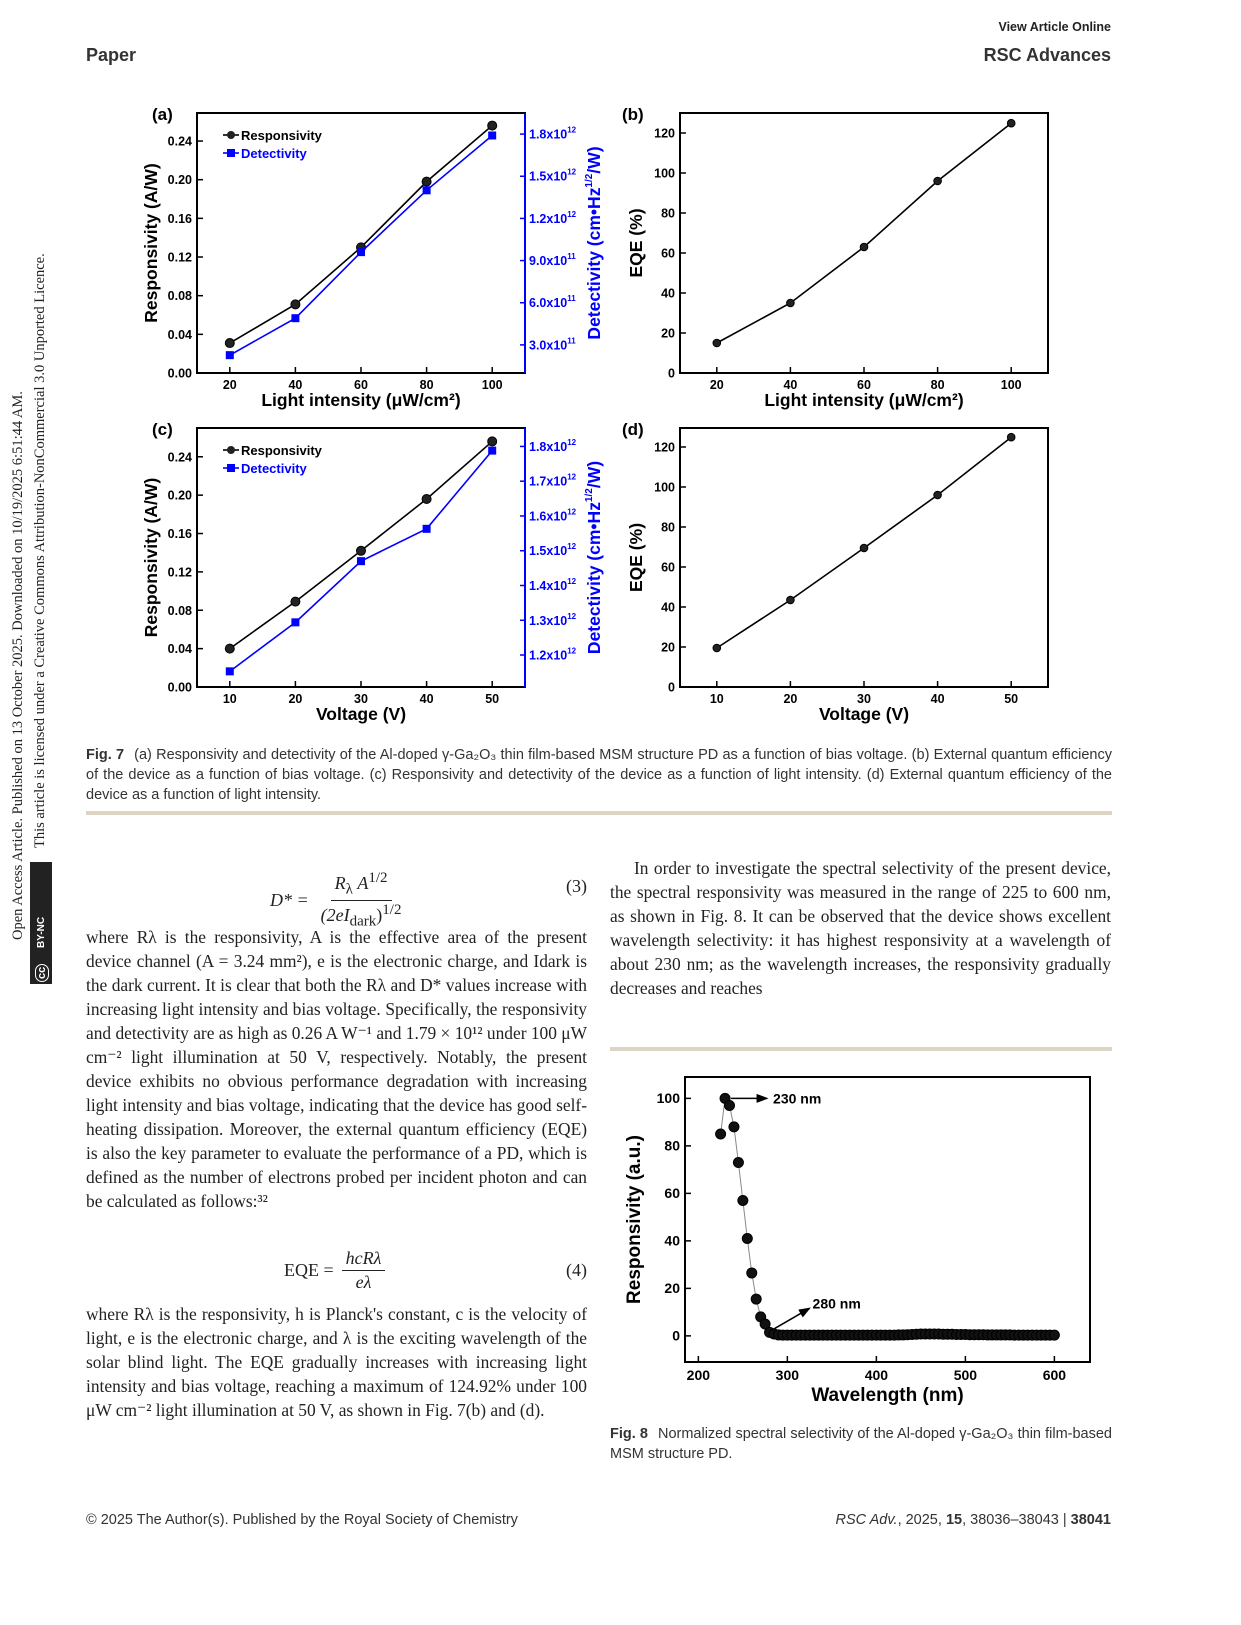  I want to click on view-article-online-link: View Article Online, so click(1054, 27).